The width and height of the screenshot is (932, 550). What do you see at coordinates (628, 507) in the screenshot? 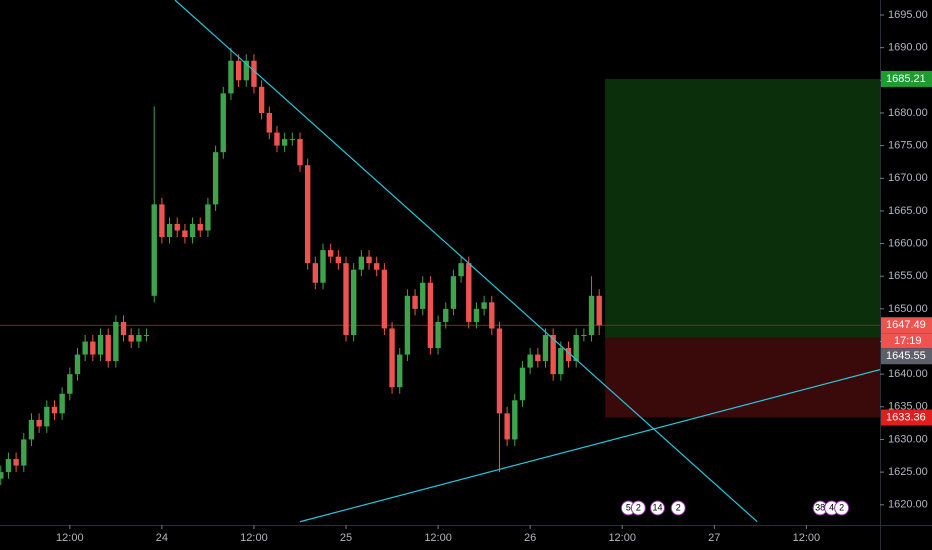
I see `event-label: 5` at bounding box center [628, 507].